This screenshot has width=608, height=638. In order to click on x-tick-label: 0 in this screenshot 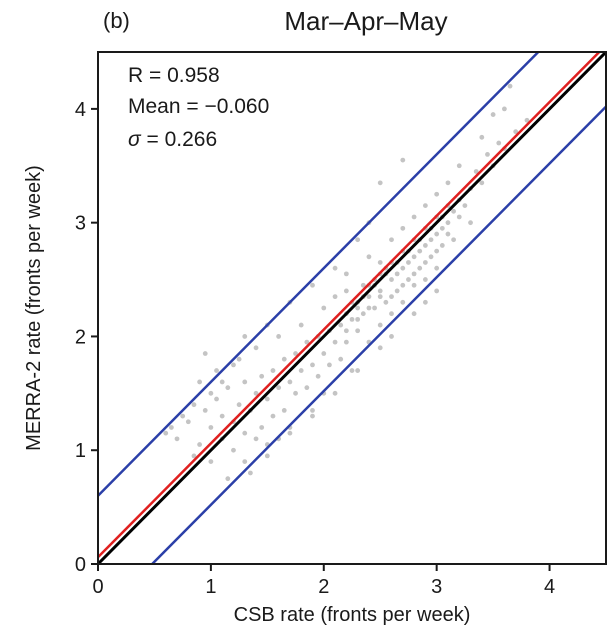, I will do `click(97, 587)`.